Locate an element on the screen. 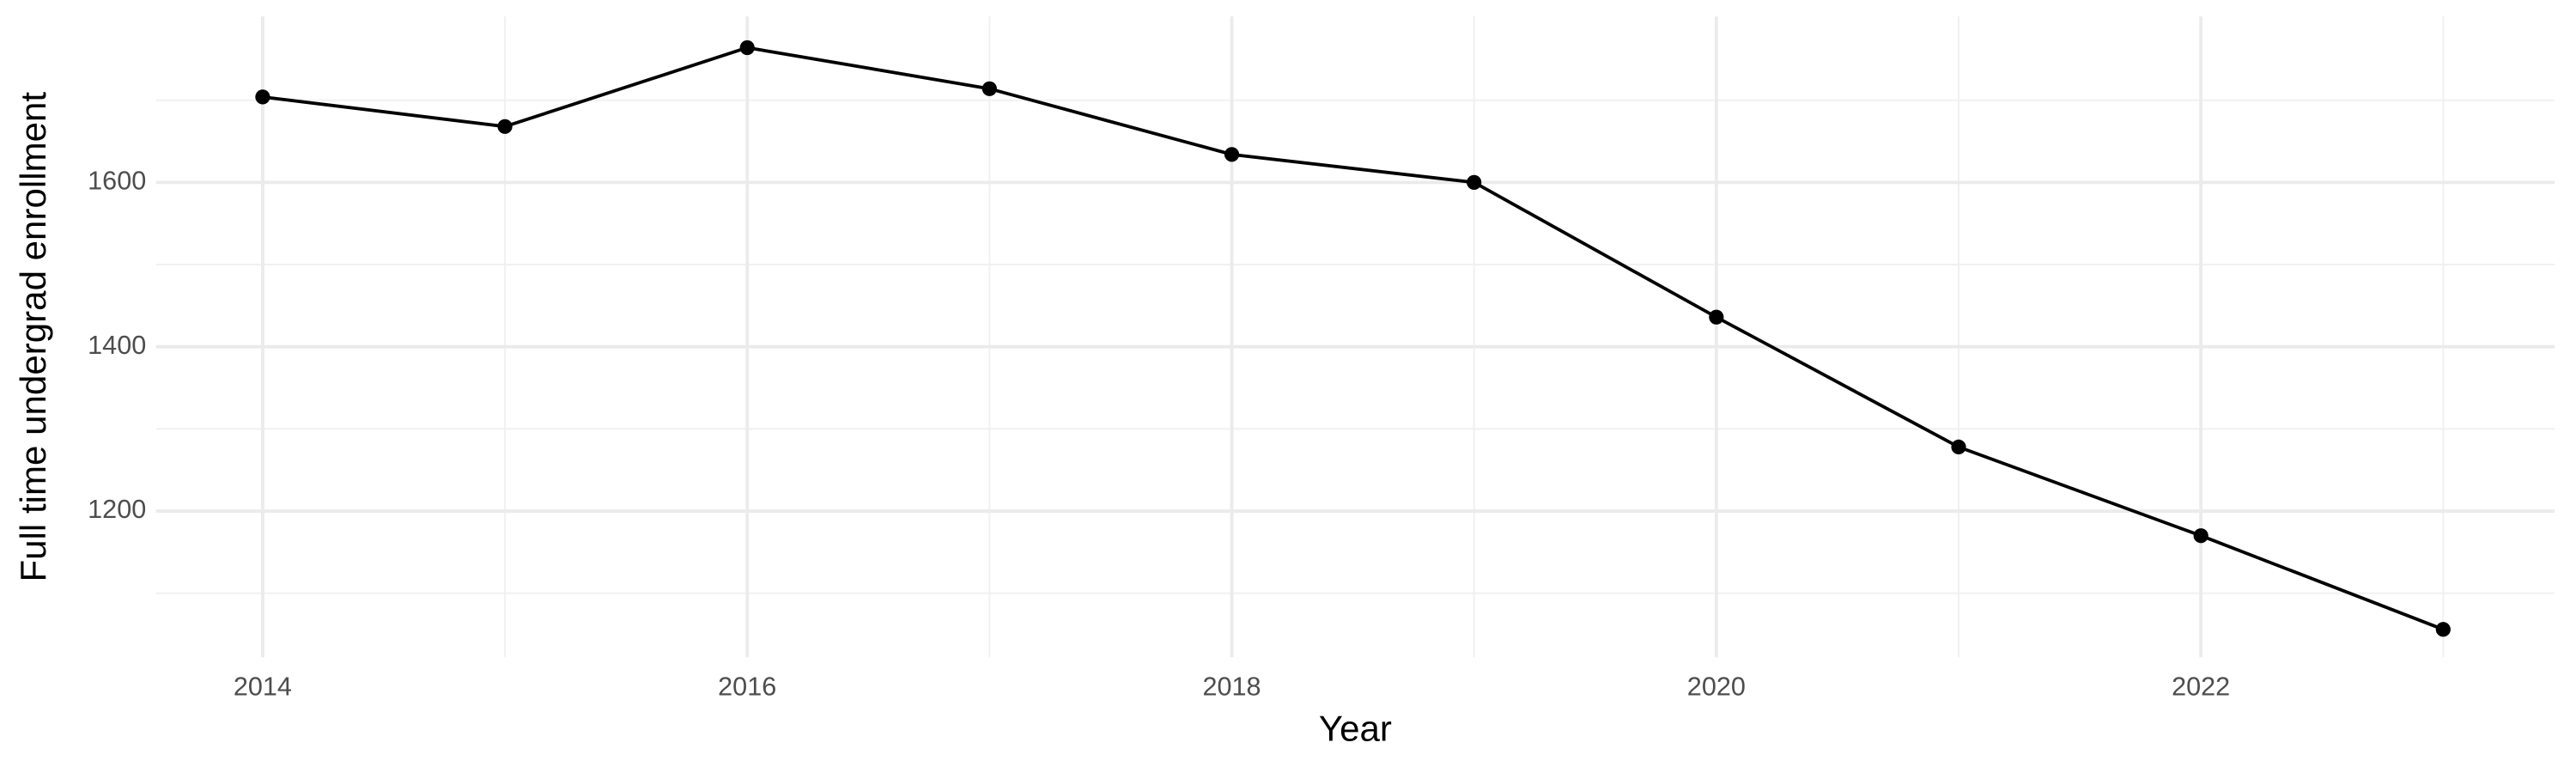 Image resolution: width=2576 pixels, height=773 pixels. x-tick-label: 2014 is located at coordinates (263, 687).